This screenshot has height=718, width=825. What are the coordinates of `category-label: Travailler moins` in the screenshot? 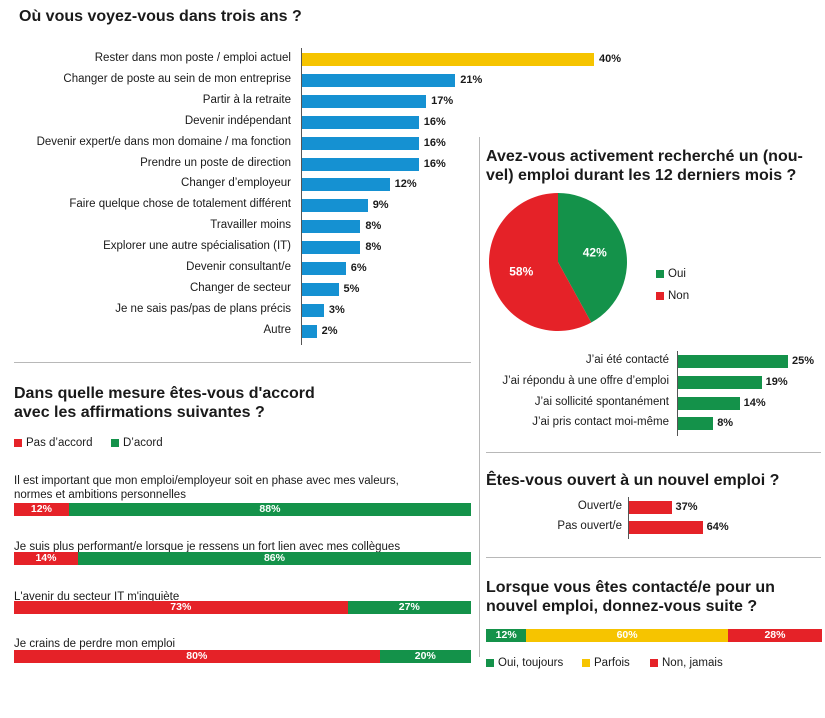 It's located at (250, 225).